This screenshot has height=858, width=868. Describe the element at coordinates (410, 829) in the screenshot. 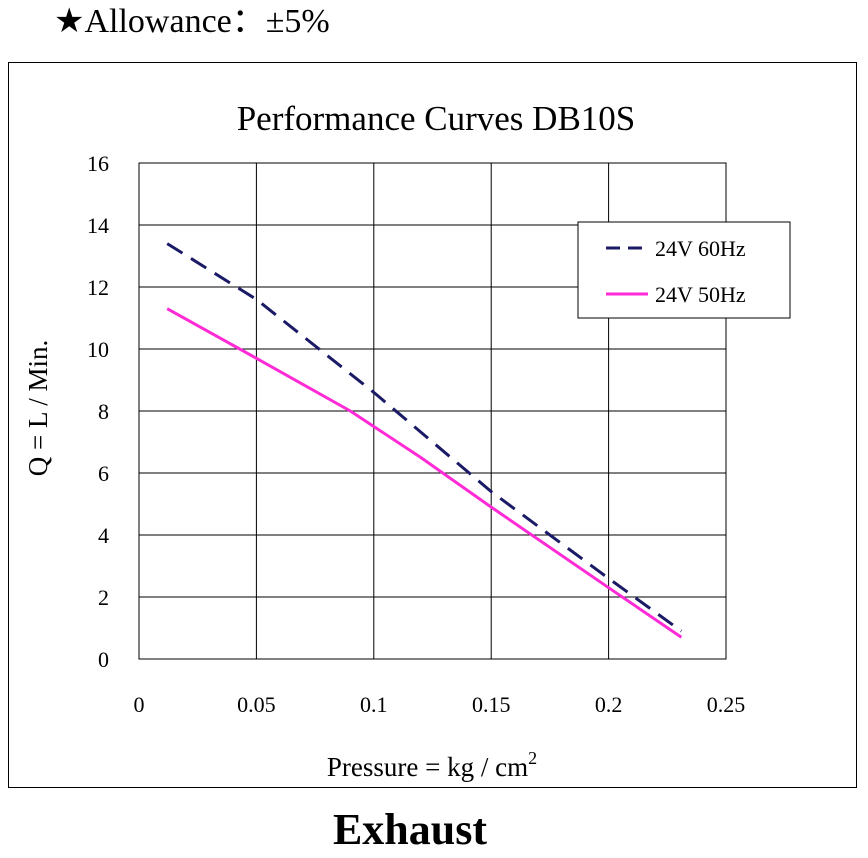

I see `exhaust-label: Exhaust` at that location.